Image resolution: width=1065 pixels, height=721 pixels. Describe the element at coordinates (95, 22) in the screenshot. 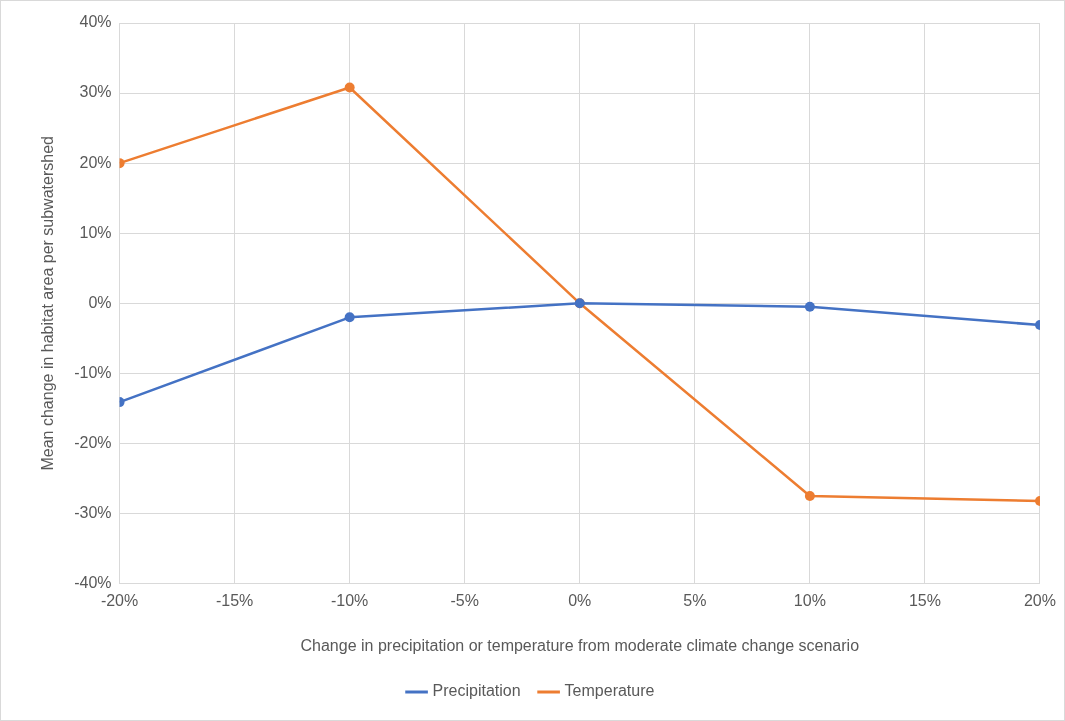

I see `y-tick-label: 40%` at that location.